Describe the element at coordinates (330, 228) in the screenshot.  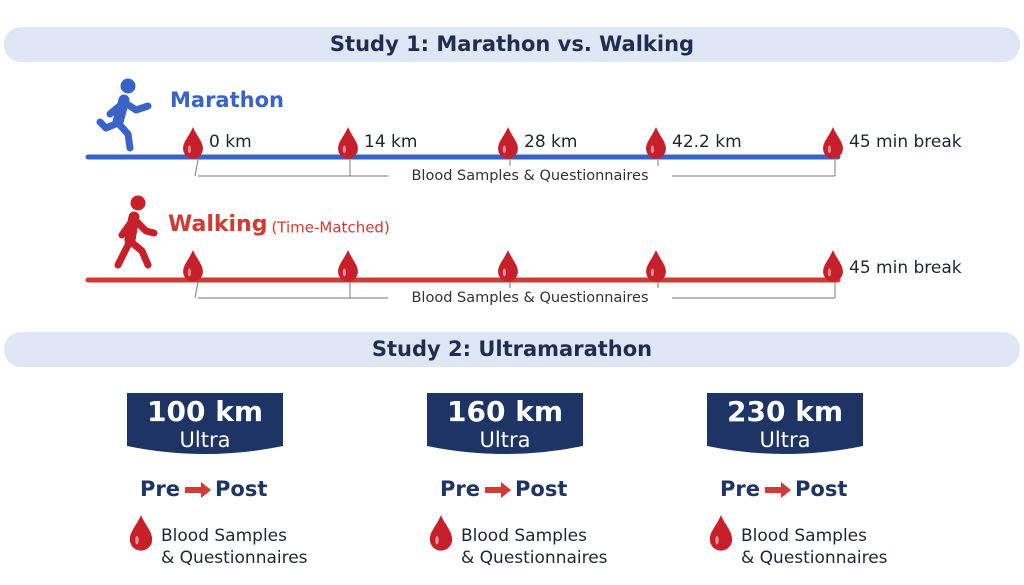
I see `walking-note: (Time-Matched)` at that location.